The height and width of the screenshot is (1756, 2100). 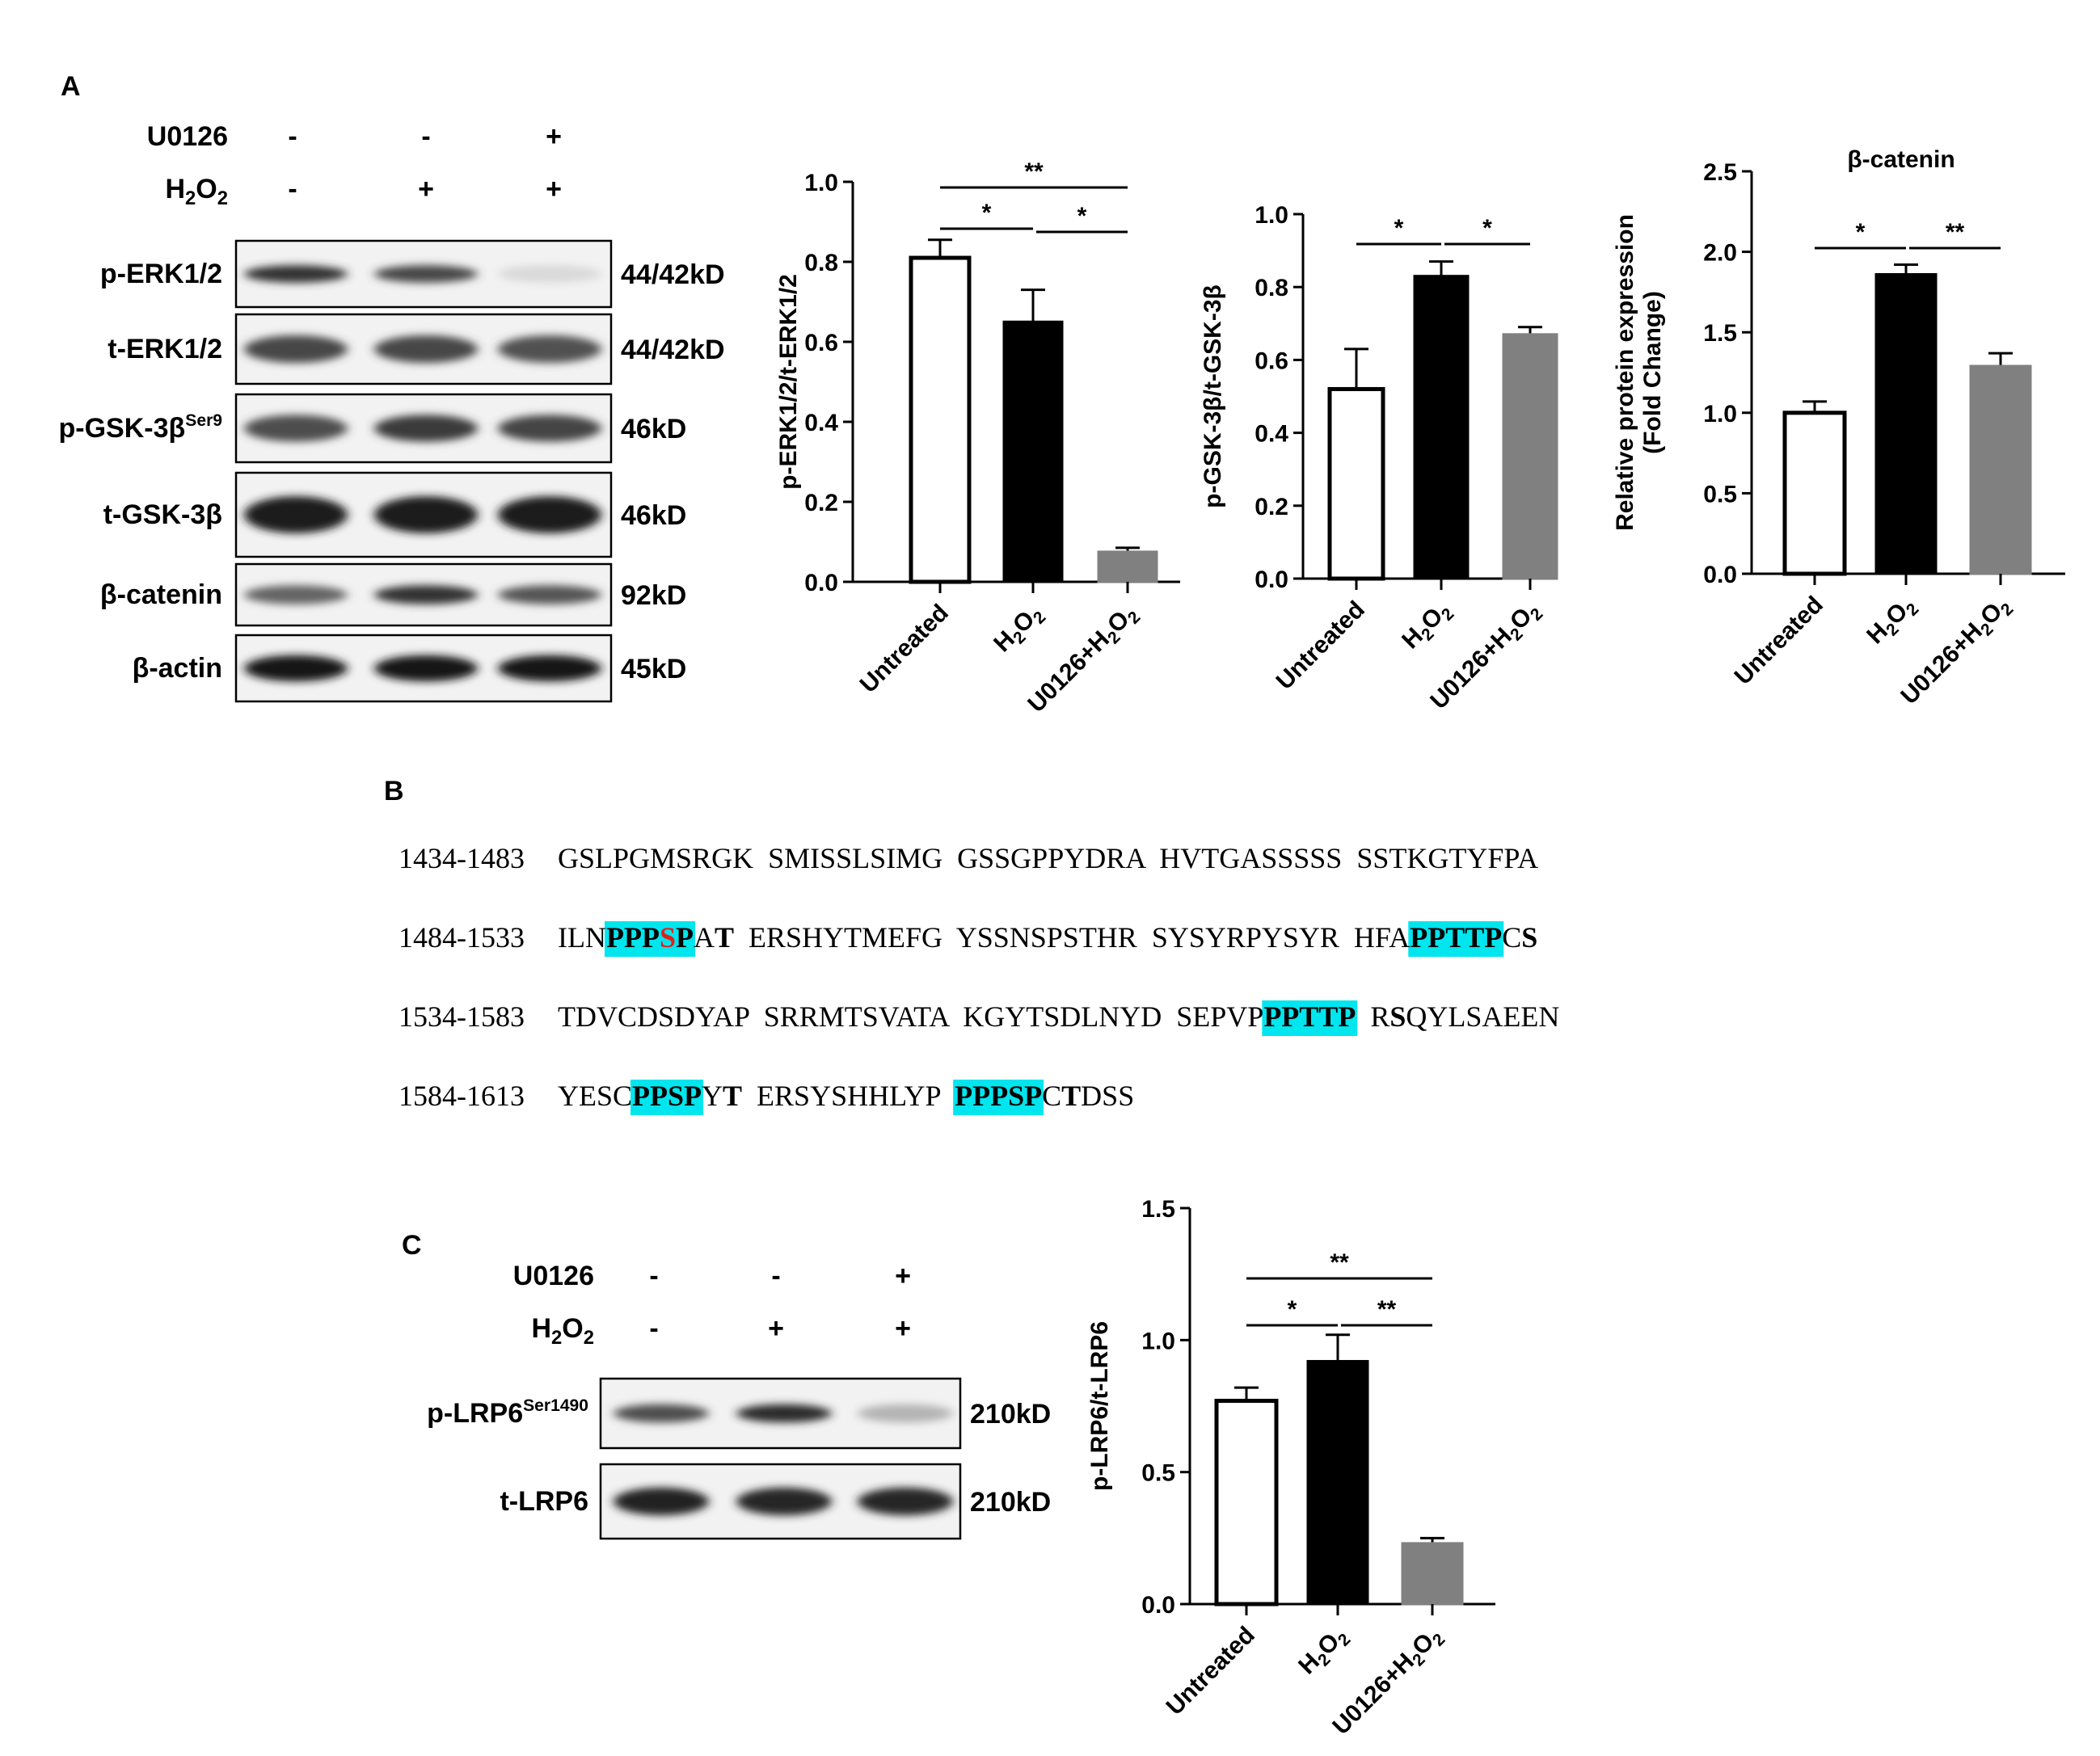 I want to click on motif-highlight-box, so click(x=1310, y=1018).